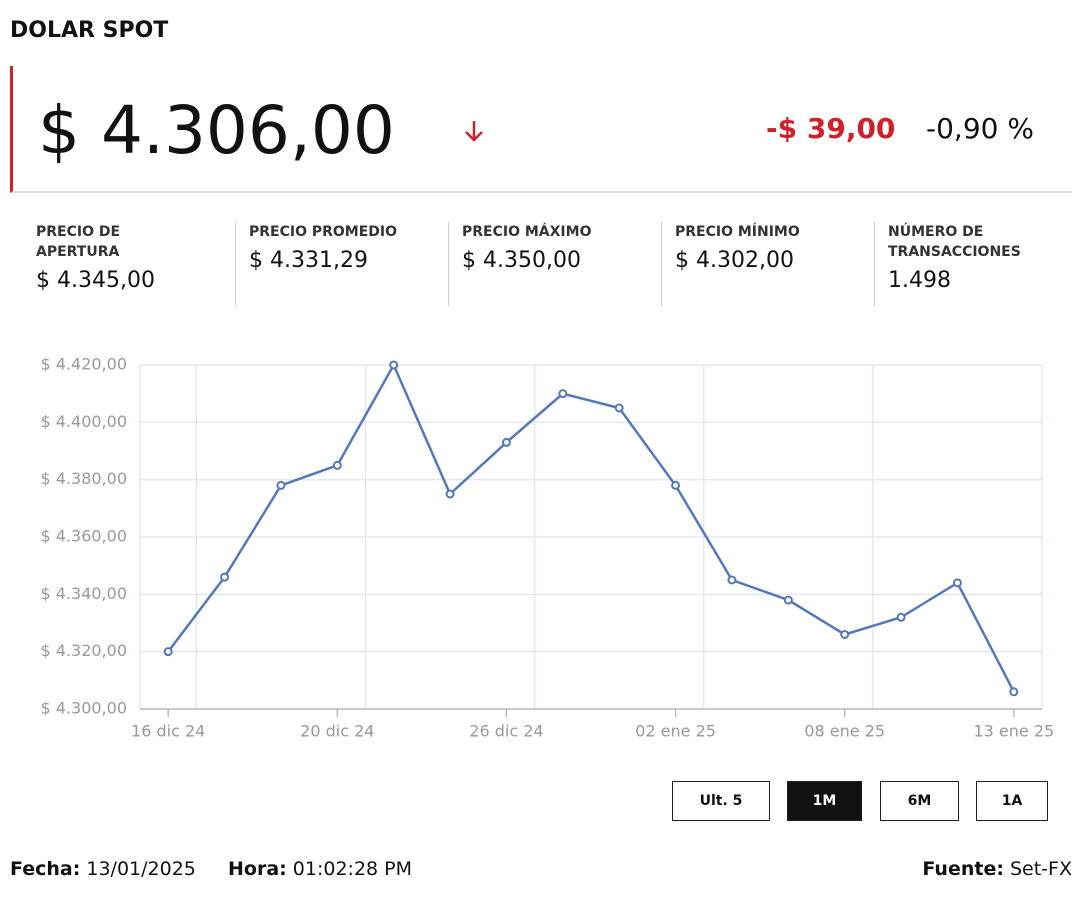  Describe the element at coordinates (737, 232) in the screenshot. I see `stat-label: PRECIO MÍNIMO` at that location.